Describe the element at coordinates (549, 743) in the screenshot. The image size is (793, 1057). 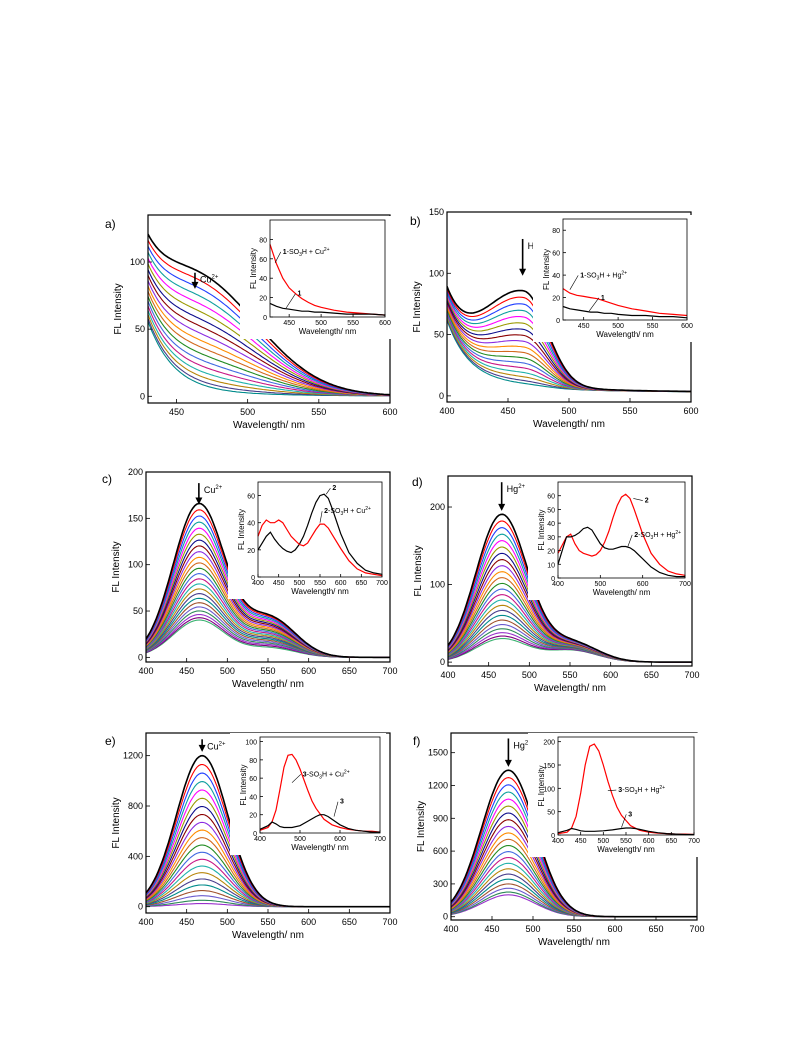
I see `inset-y-tick-label: 200` at that location.